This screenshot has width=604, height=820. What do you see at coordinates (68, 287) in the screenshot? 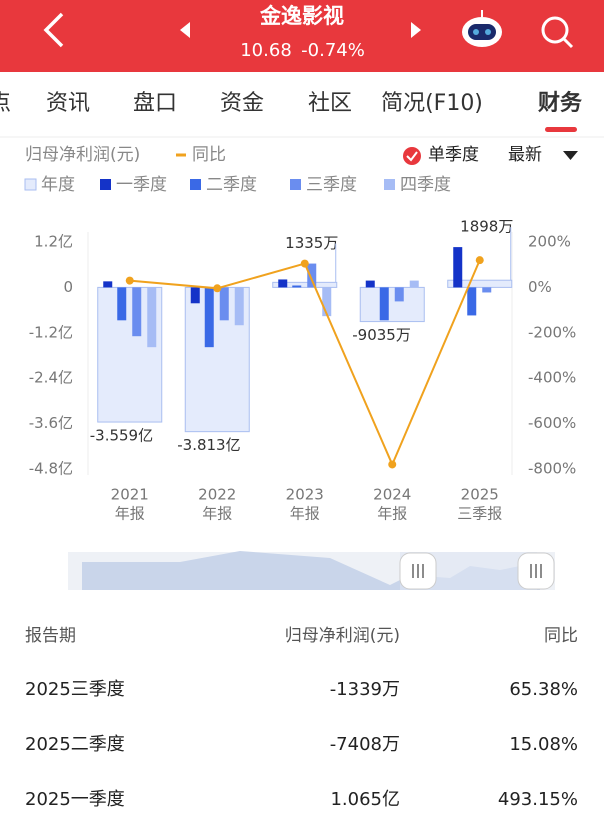
I see `y-tick-label: 0` at bounding box center [68, 287].